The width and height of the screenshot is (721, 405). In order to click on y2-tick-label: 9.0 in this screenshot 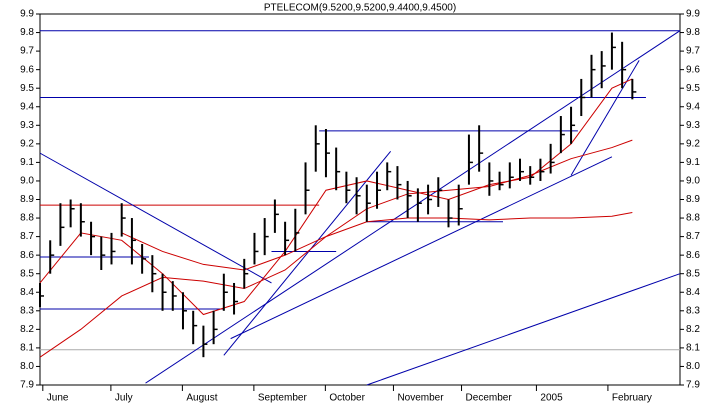, I will do `click(693, 181)`.